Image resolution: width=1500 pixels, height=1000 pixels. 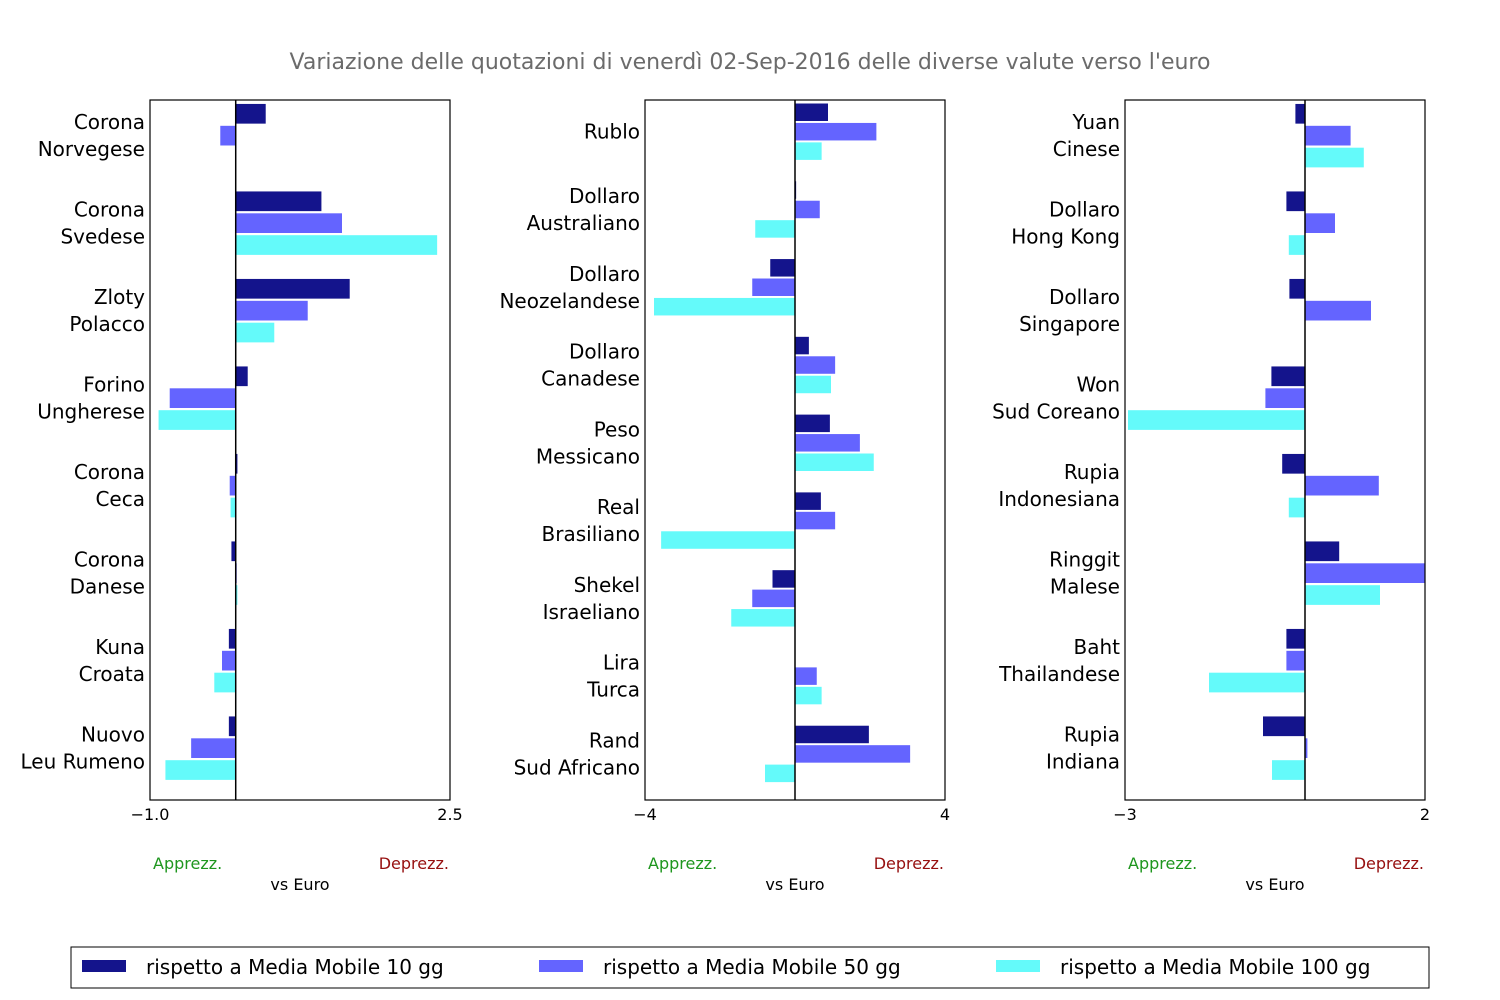 What do you see at coordinates (1086, 135) in the screenshot?
I see `category-label-p3-0: Yuan Cinese` at bounding box center [1086, 135].